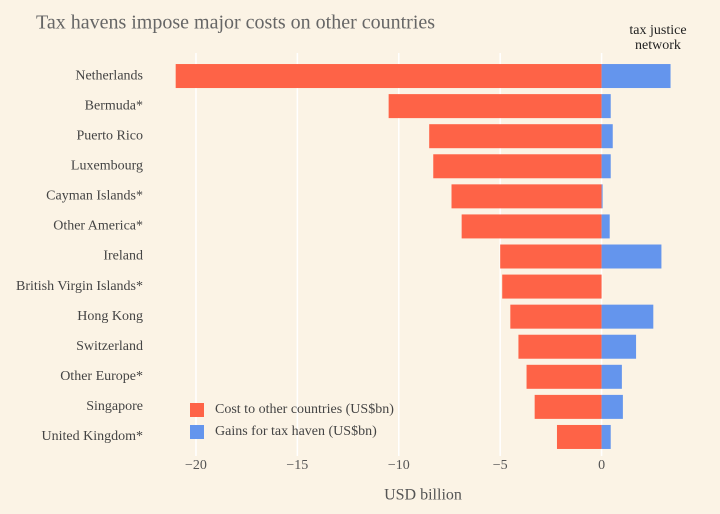  I want to click on x-tick-label: 0, so click(601, 465).